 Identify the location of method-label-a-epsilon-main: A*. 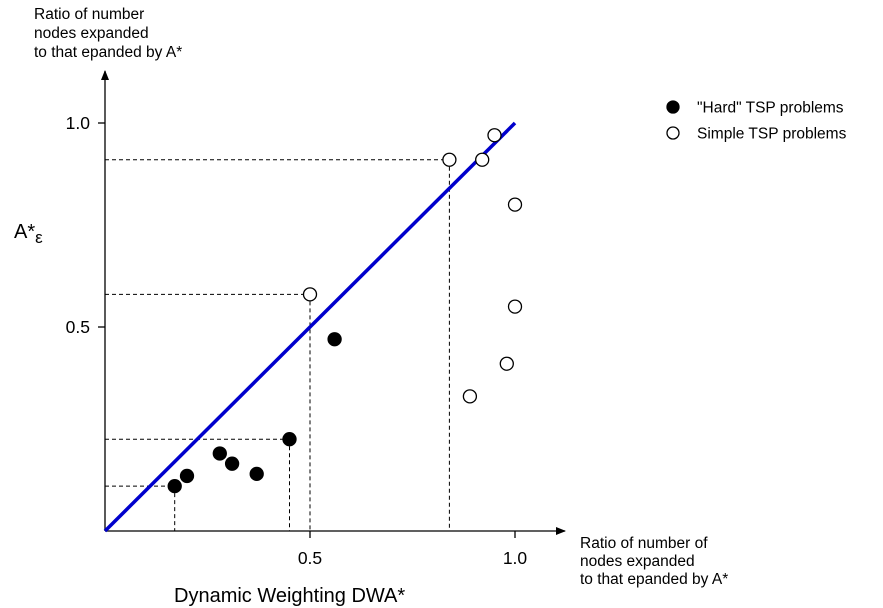
(24, 232).